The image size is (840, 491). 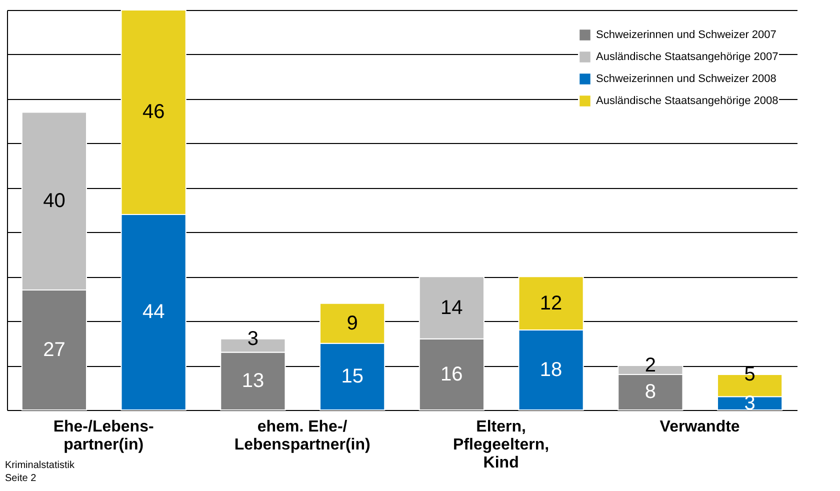 I want to click on data-label: 8, so click(x=650, y=392).